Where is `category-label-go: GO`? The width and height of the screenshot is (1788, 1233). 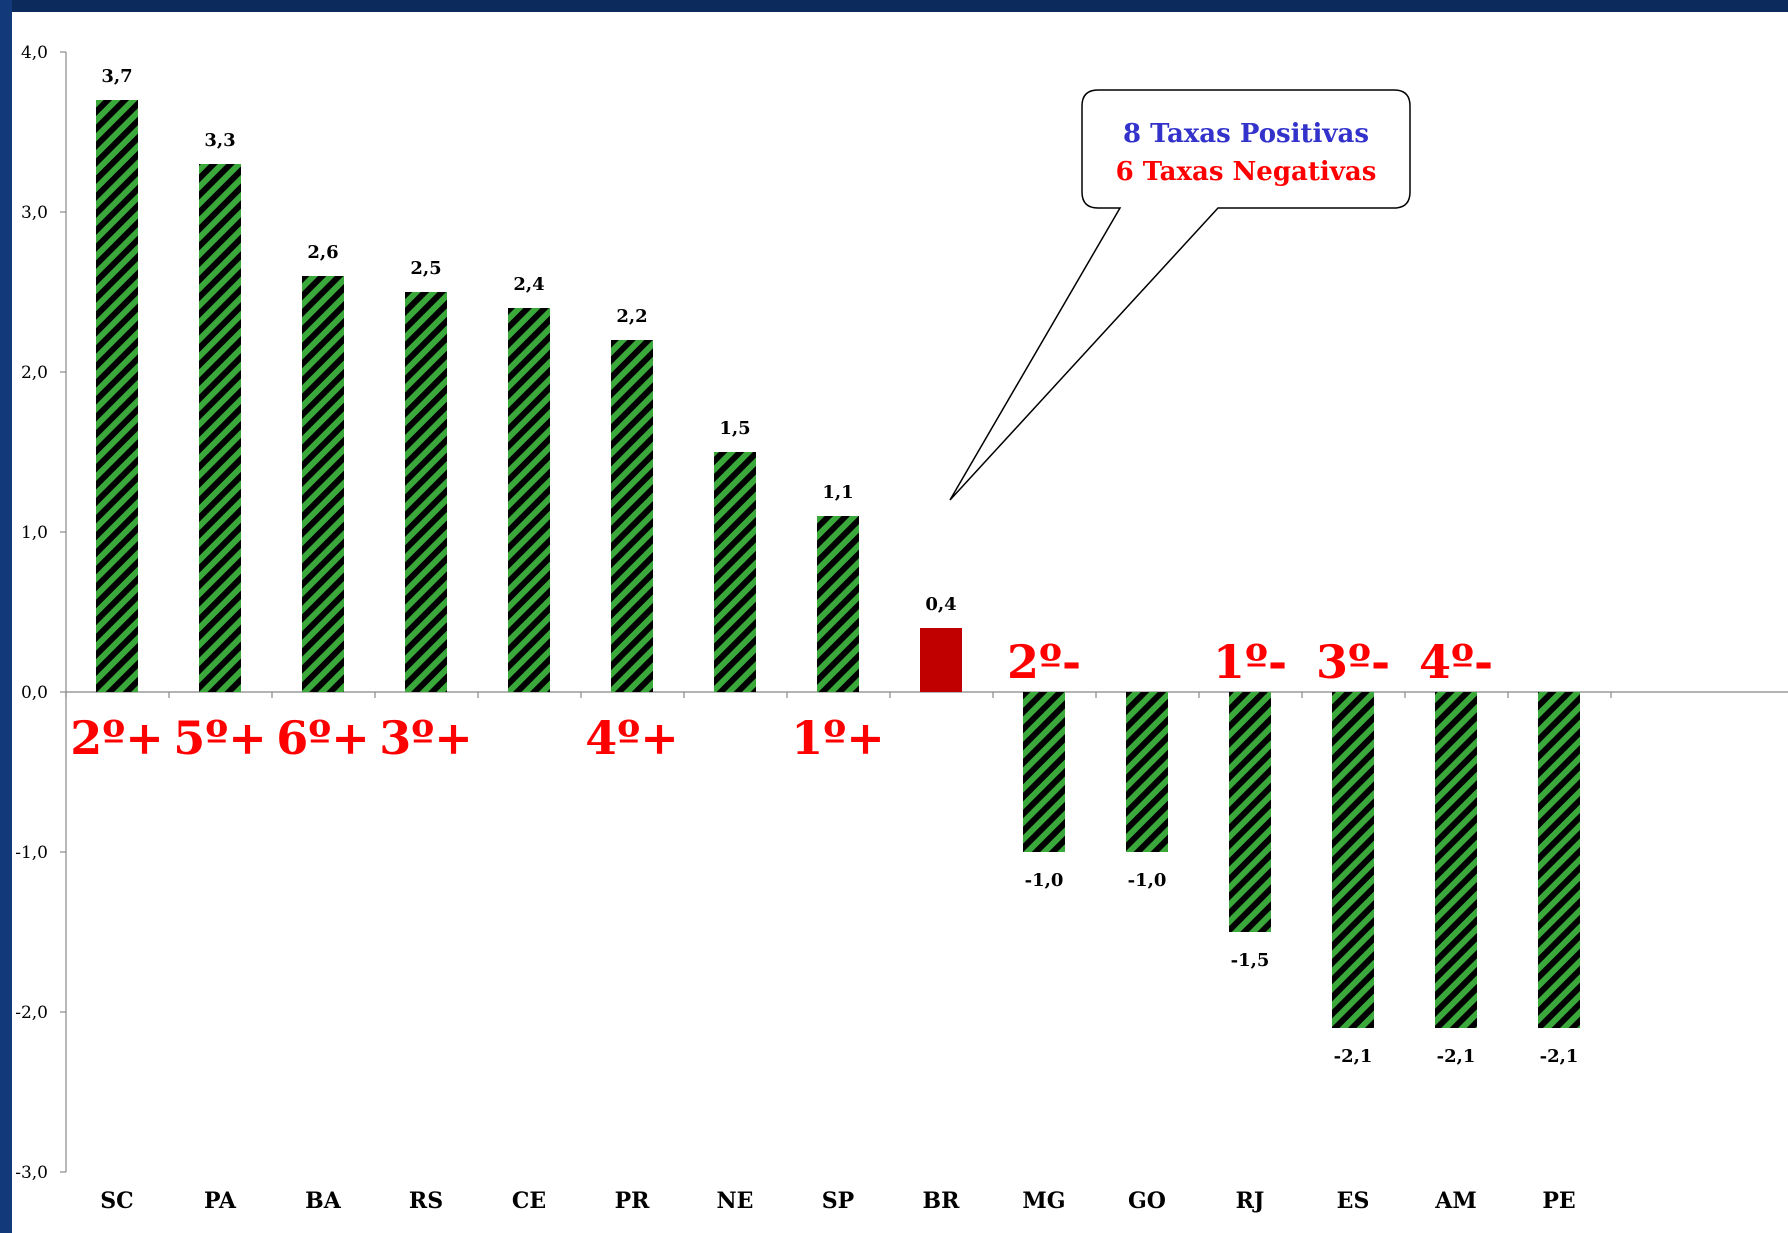
category-label-go: GO is located at coordinates (1147, 1201).